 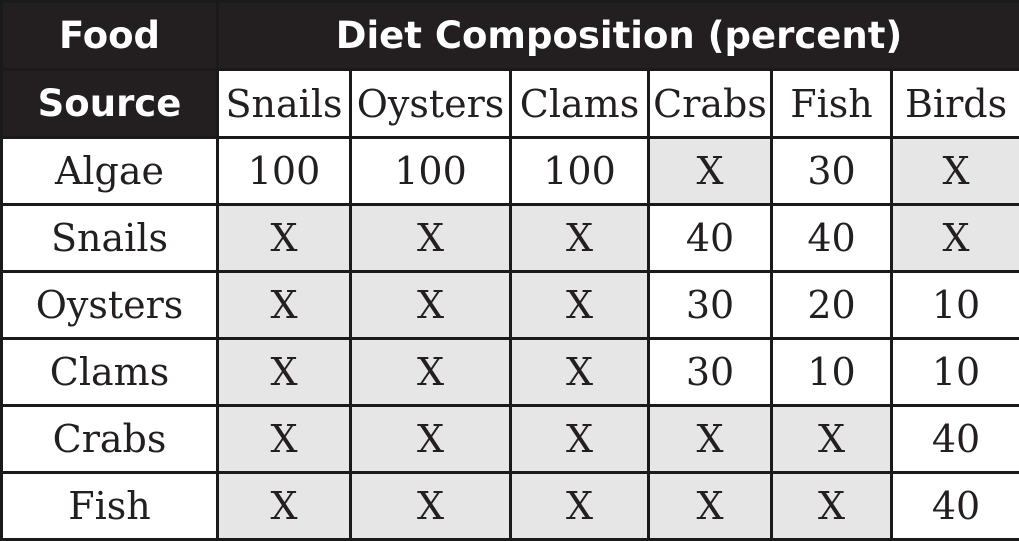 I want to click on row-label: Algae, so click(x=110, y=171).